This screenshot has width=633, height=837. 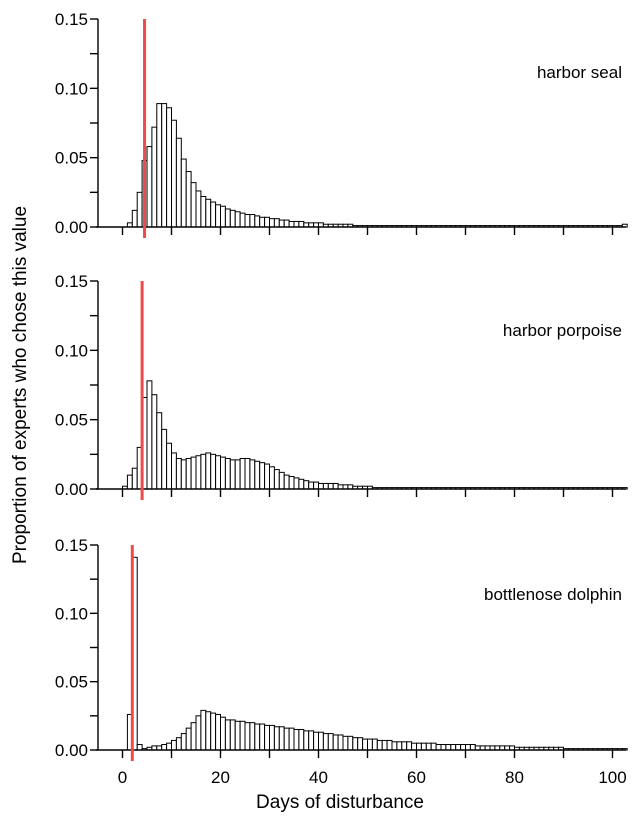 What do you see at coordinates (579, 72) in the screenshot?
I see `panel-label: harbor seal` at bounding box center [579, 72].